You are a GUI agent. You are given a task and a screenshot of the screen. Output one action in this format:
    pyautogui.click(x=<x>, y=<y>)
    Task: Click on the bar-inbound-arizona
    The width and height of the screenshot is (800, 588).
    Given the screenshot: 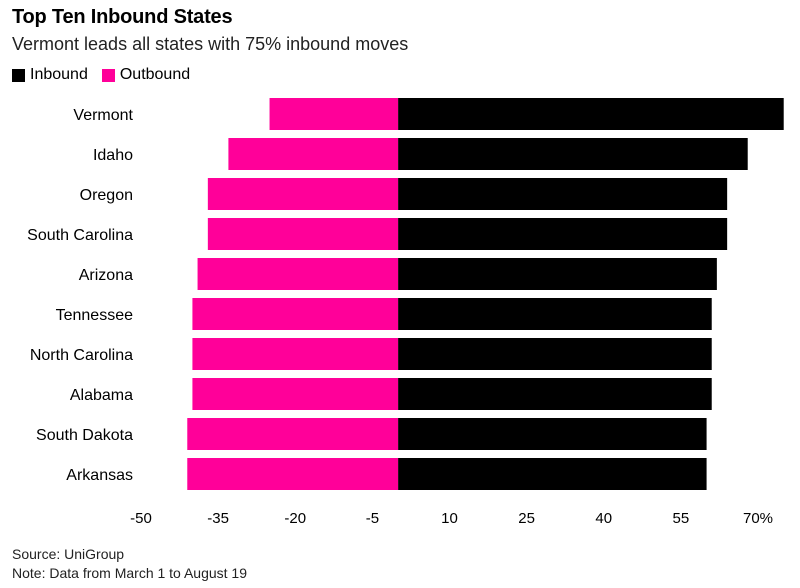 What is the action you would take?
    pyautogui.click(x=557, y=274)
    